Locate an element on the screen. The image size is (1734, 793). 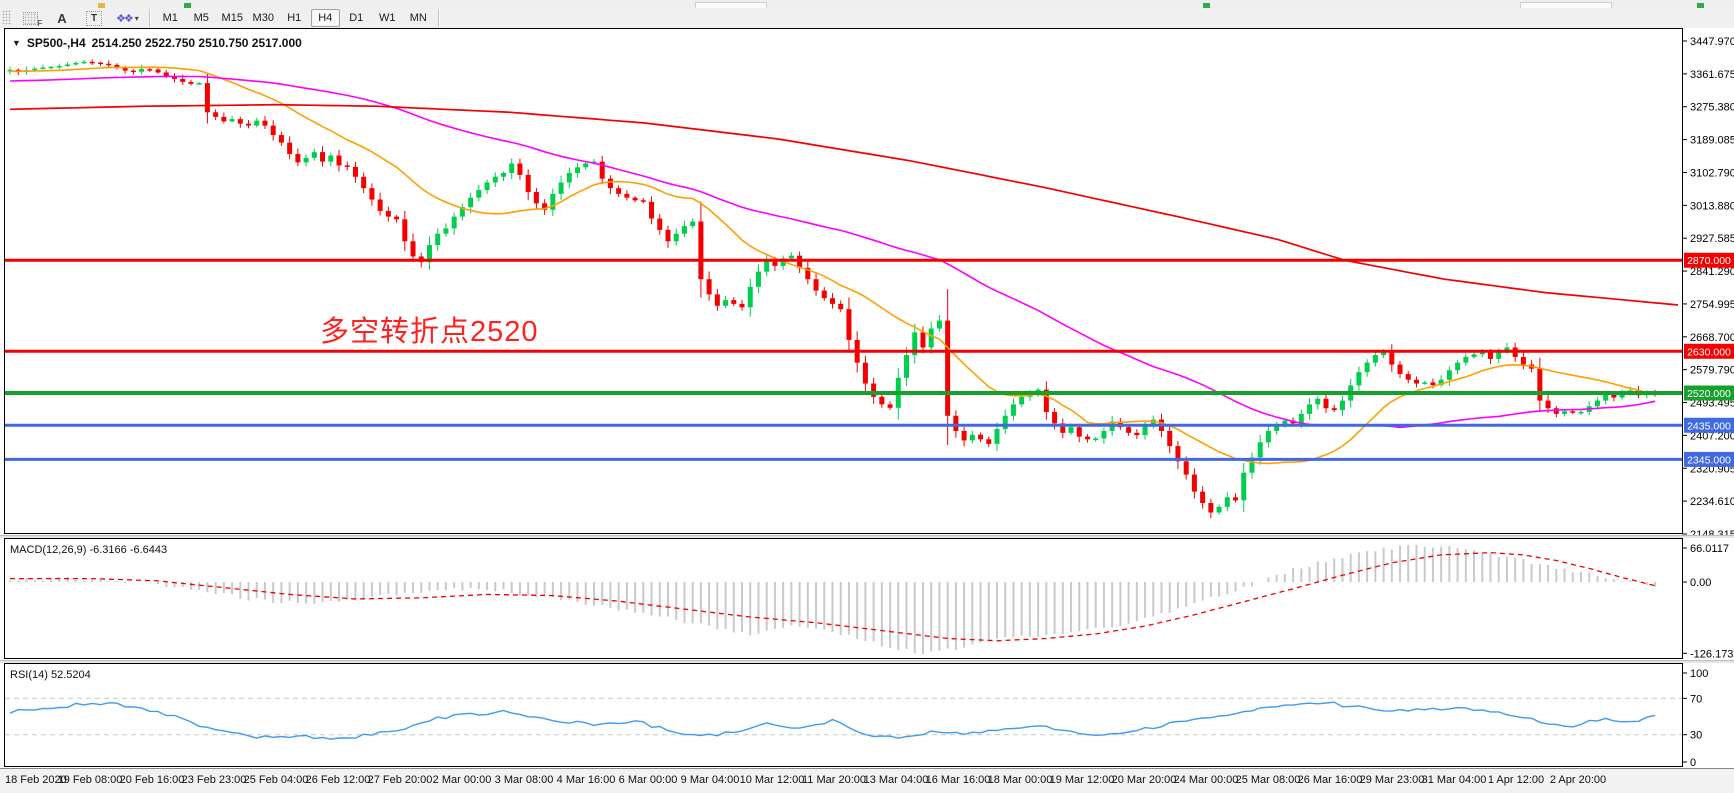
svg-text: 3361.675 is located at coordinates (1712, 75).